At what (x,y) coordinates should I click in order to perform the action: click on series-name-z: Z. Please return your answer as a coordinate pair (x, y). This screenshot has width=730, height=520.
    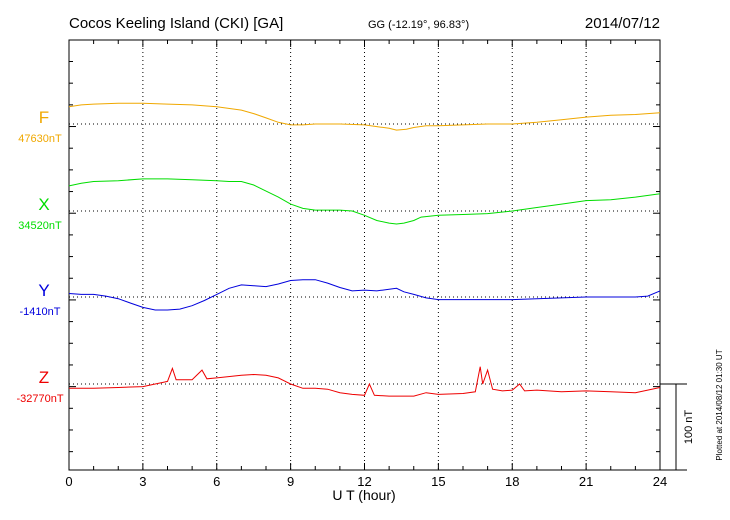
    Looking at the image, I should click on (44, 377).